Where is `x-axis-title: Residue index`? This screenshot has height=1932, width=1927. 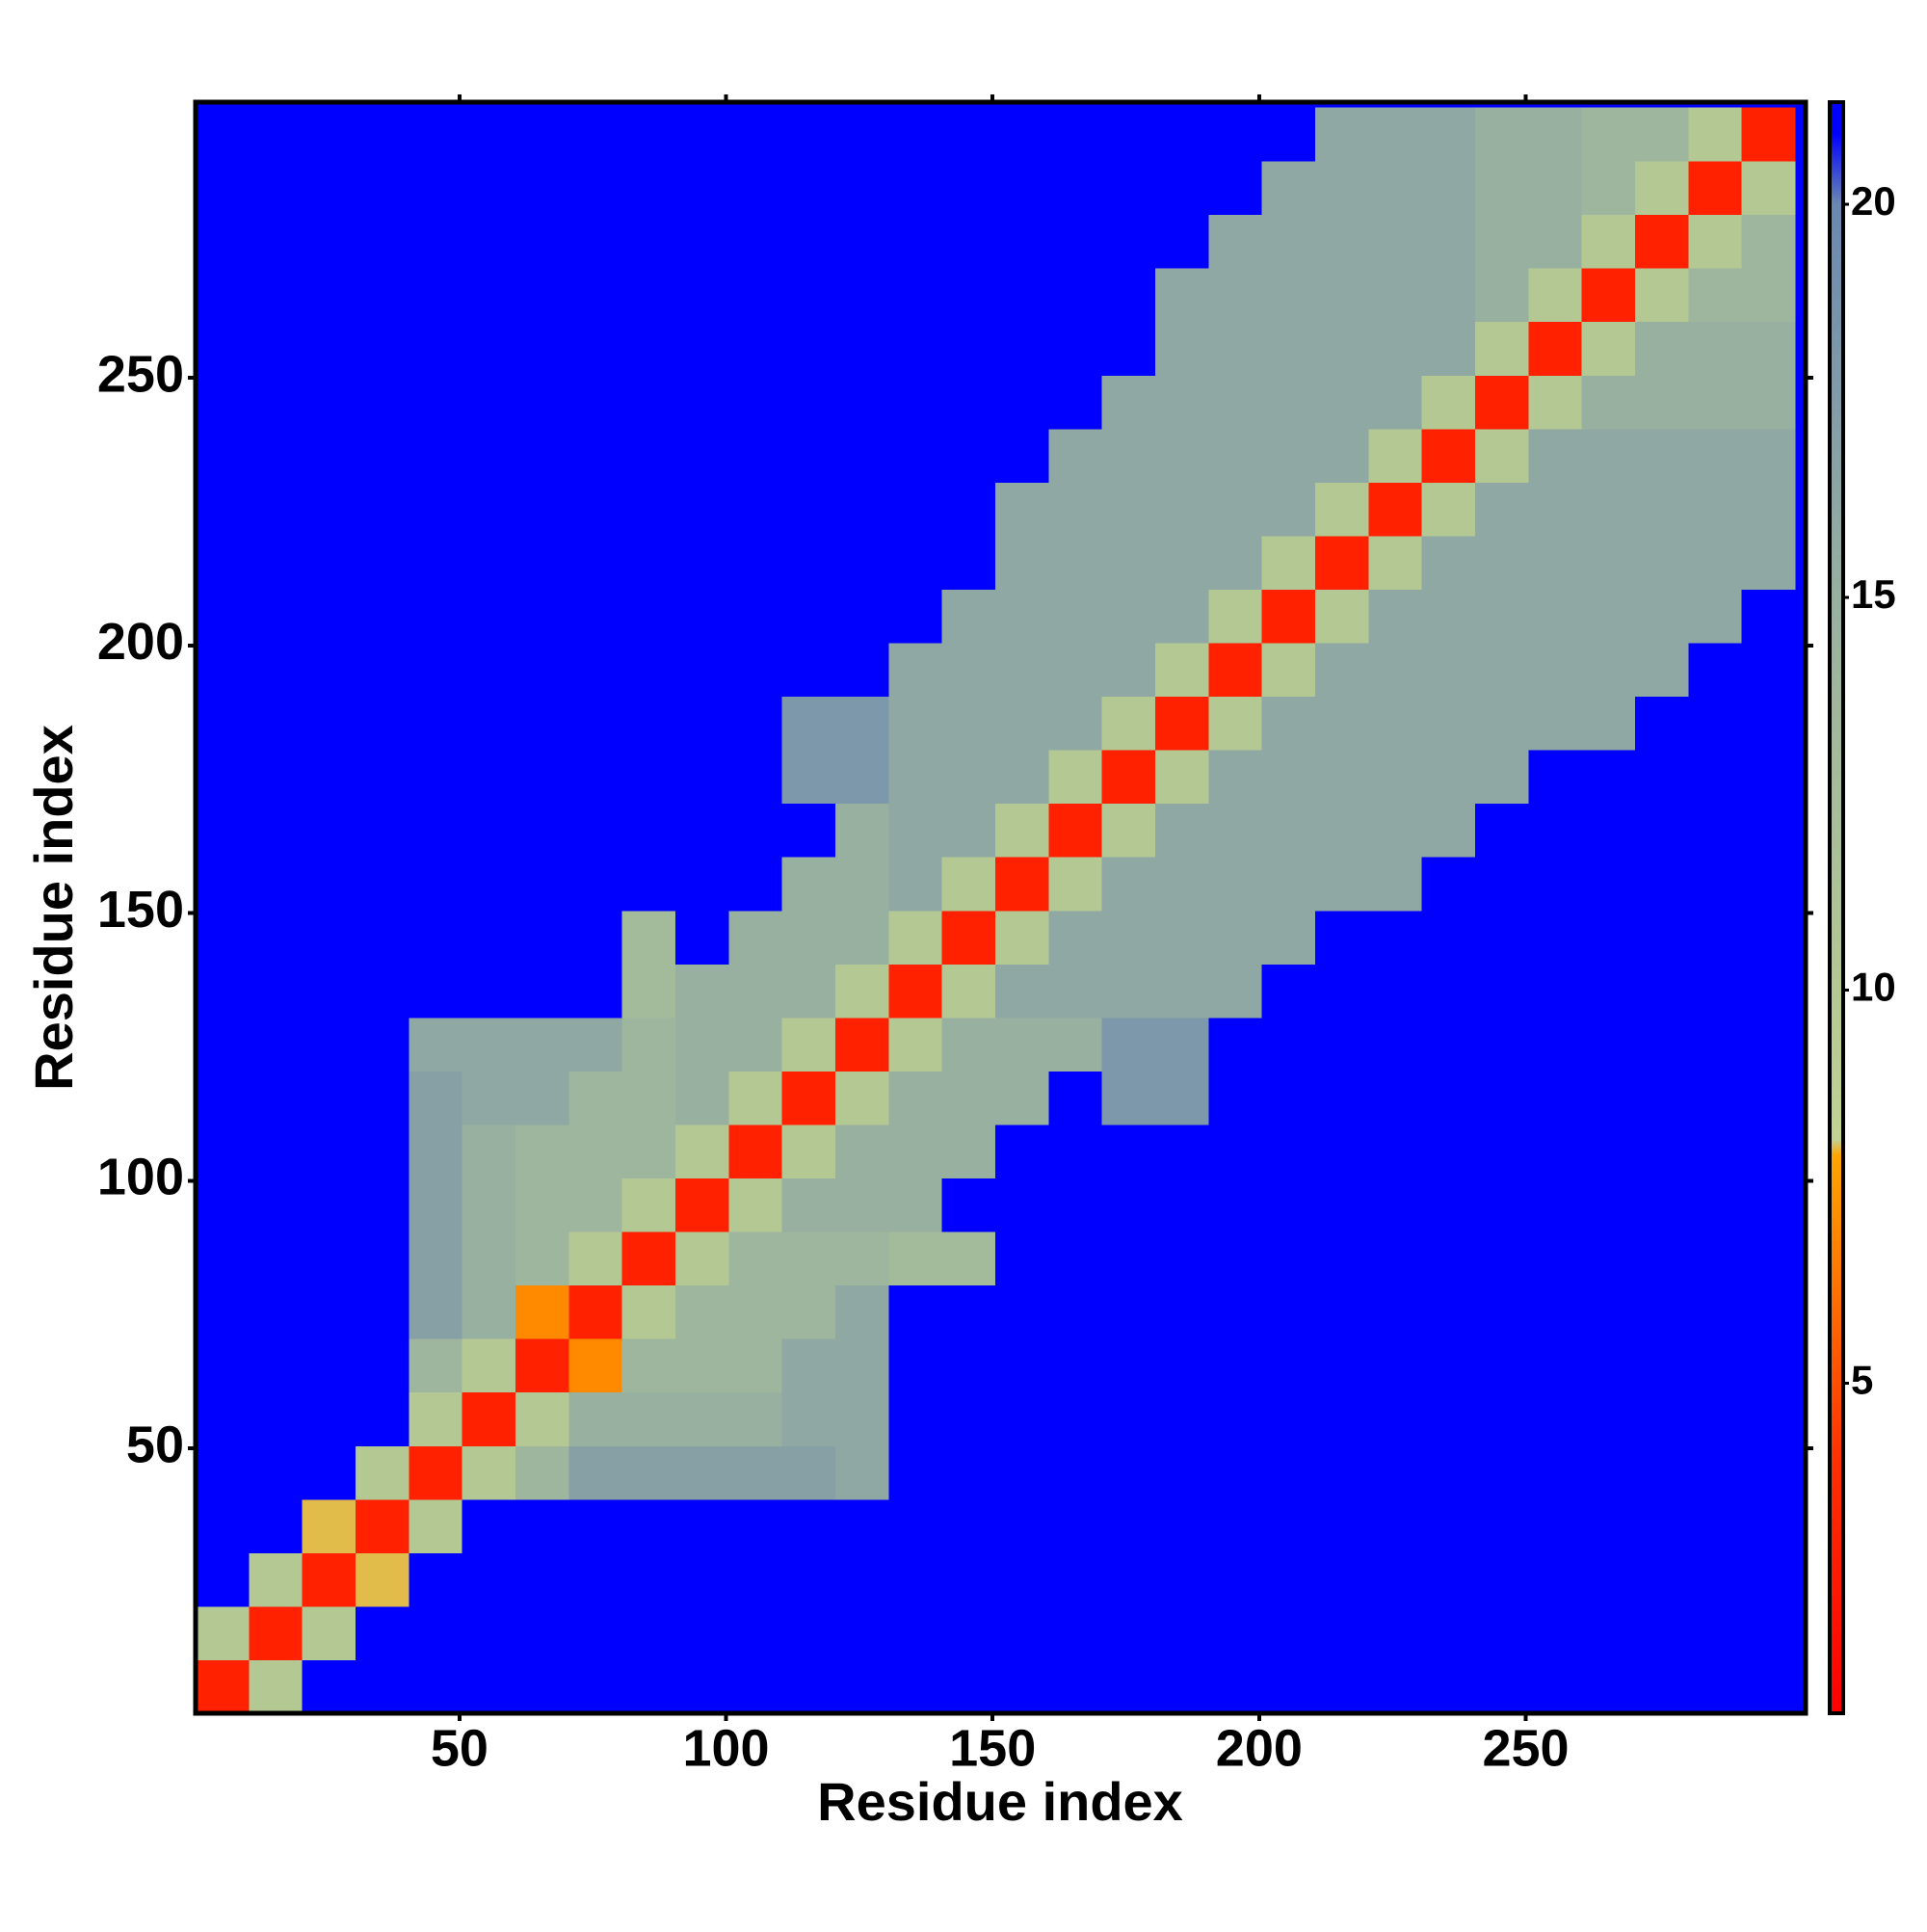
x-axis-title: Residue index is located at coordinates (1000, 1801).